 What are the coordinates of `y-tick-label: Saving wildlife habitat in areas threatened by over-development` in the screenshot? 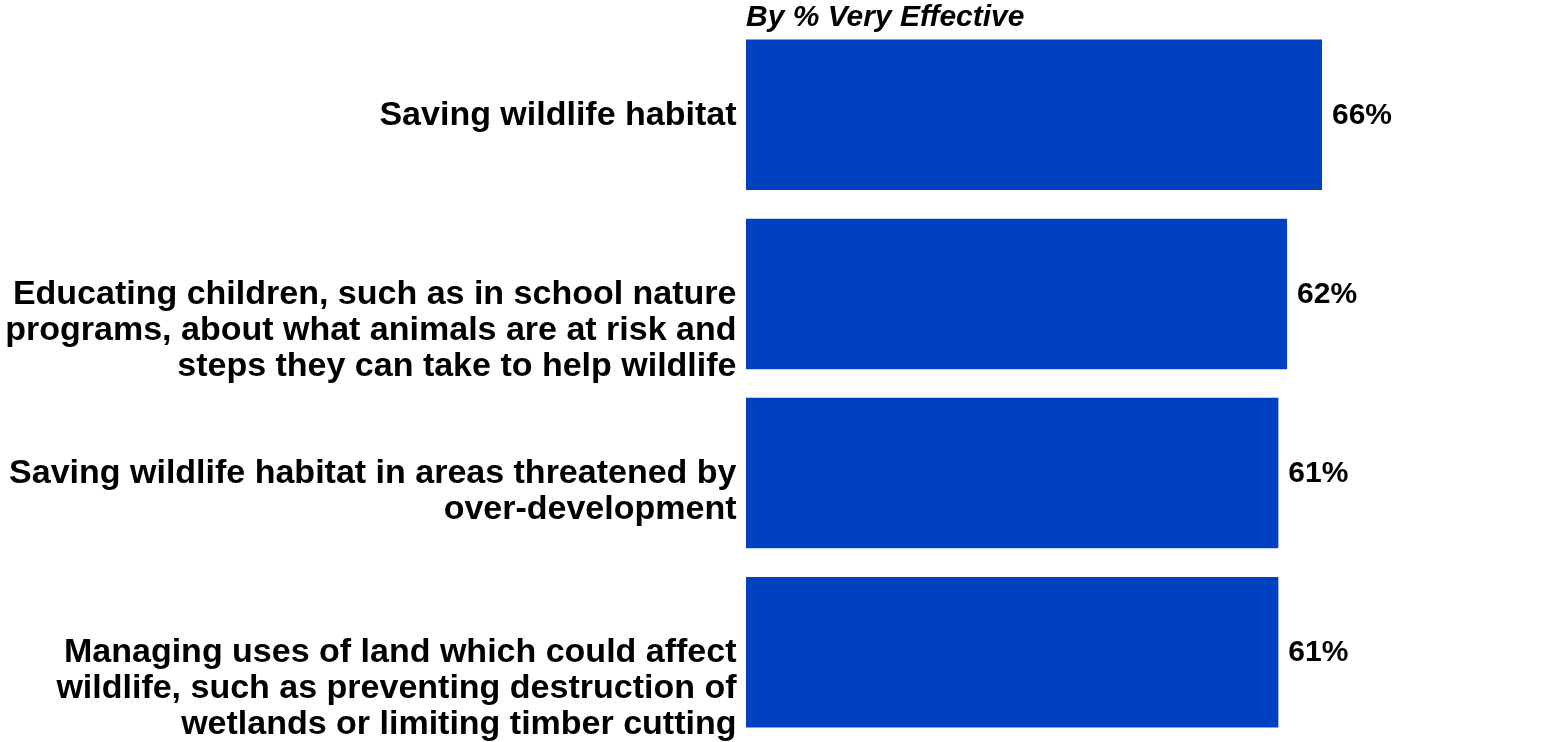 It's located at (373, 489).